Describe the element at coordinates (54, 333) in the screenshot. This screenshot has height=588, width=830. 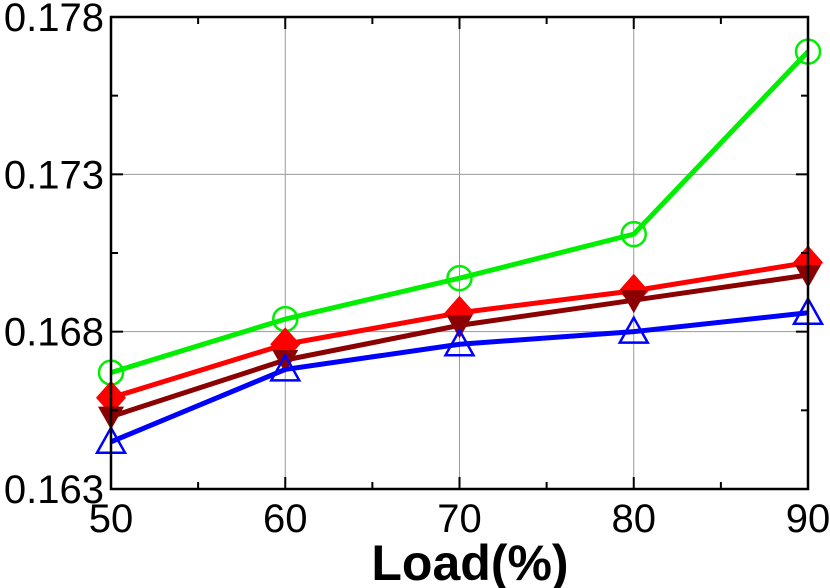
I see `y-tick-label: 0.168` at that location.